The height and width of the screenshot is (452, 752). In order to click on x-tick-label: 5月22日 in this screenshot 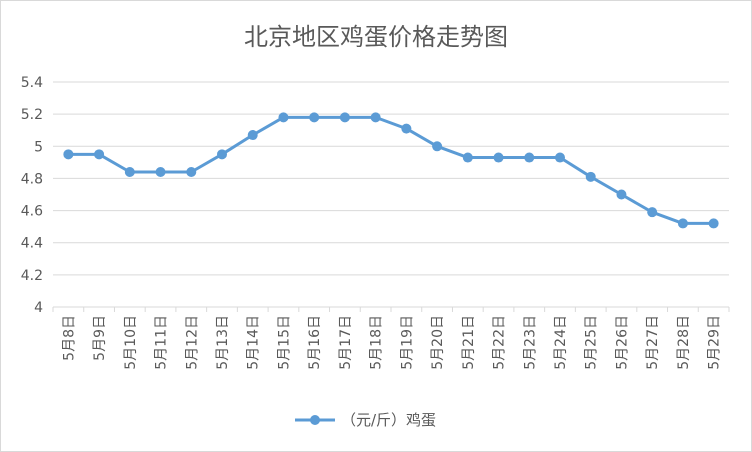, I will do `click(500, 342)`.